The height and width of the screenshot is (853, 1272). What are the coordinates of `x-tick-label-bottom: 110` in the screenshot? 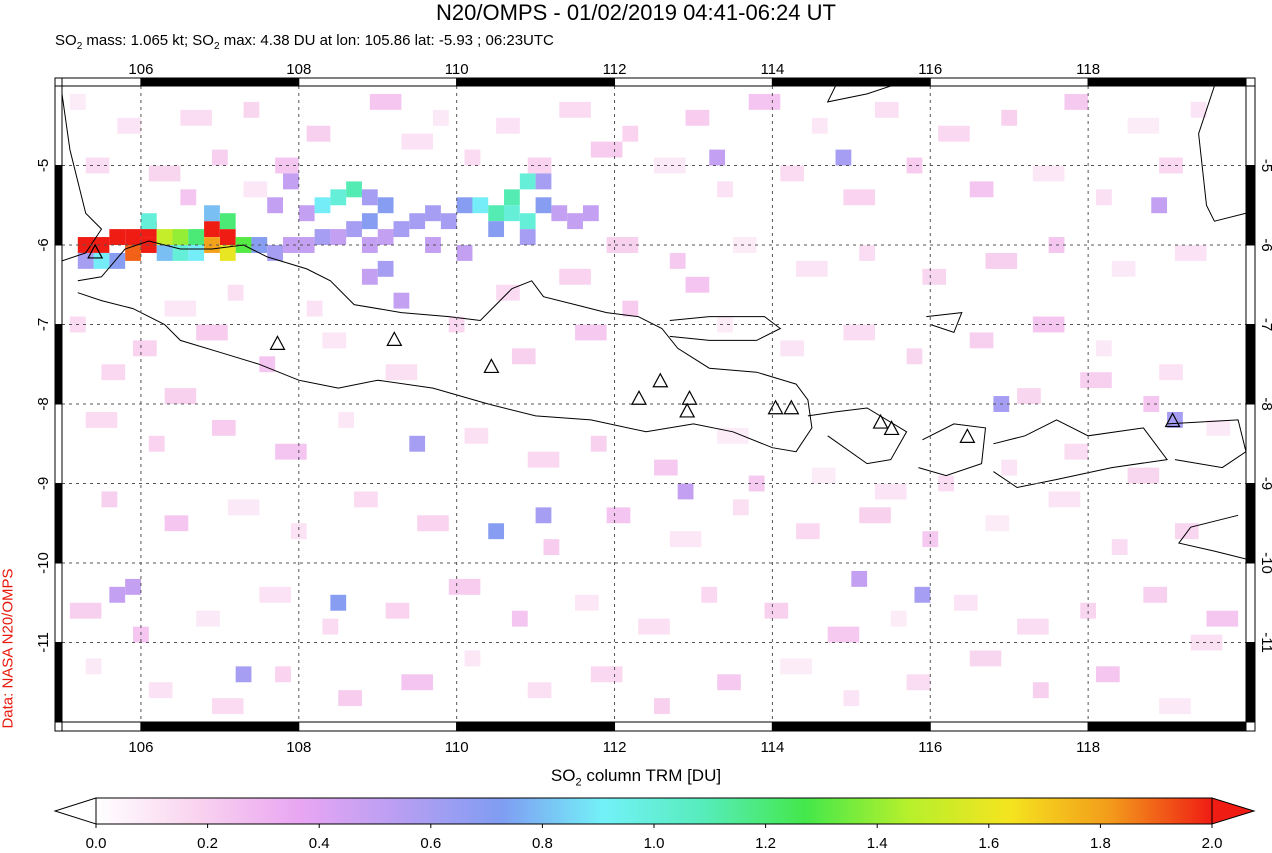 It's located at (457, 747).